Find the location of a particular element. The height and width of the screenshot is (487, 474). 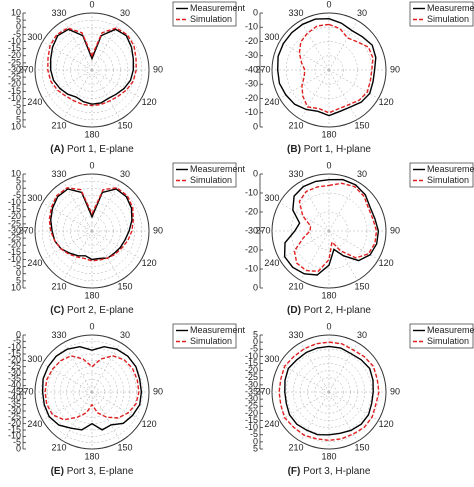

caption-label: (F) is located at coordinates (294, 471).